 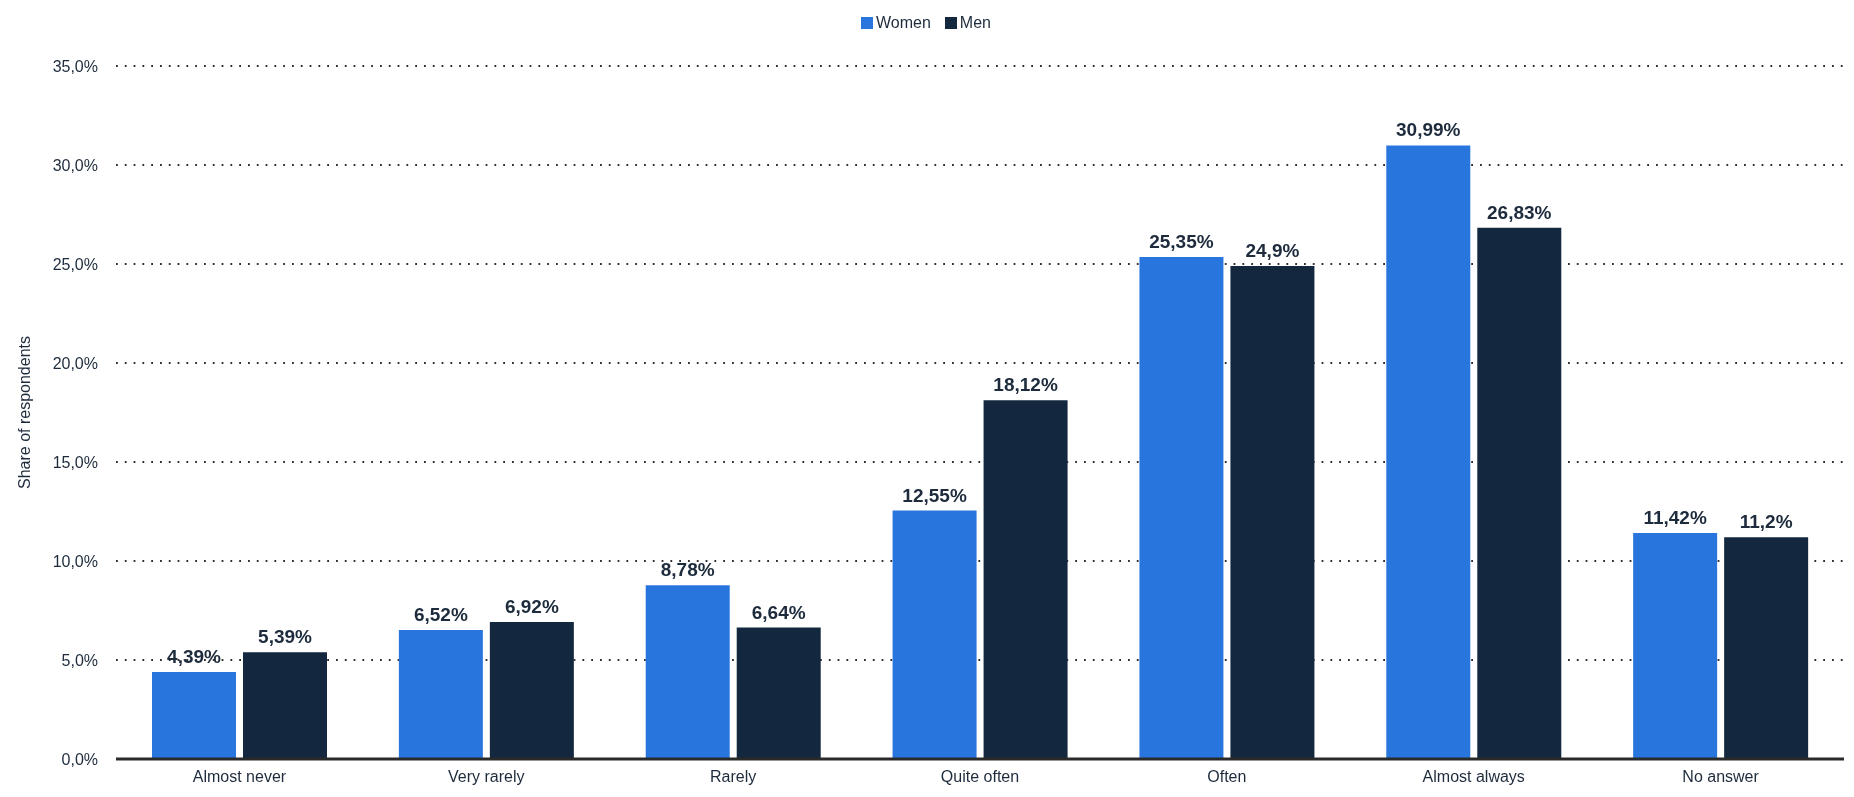 What do you see at coordinates (733, 777) in the screenshot?
I see `x-tick-label: Rarely` at bounding box center [733, 777].